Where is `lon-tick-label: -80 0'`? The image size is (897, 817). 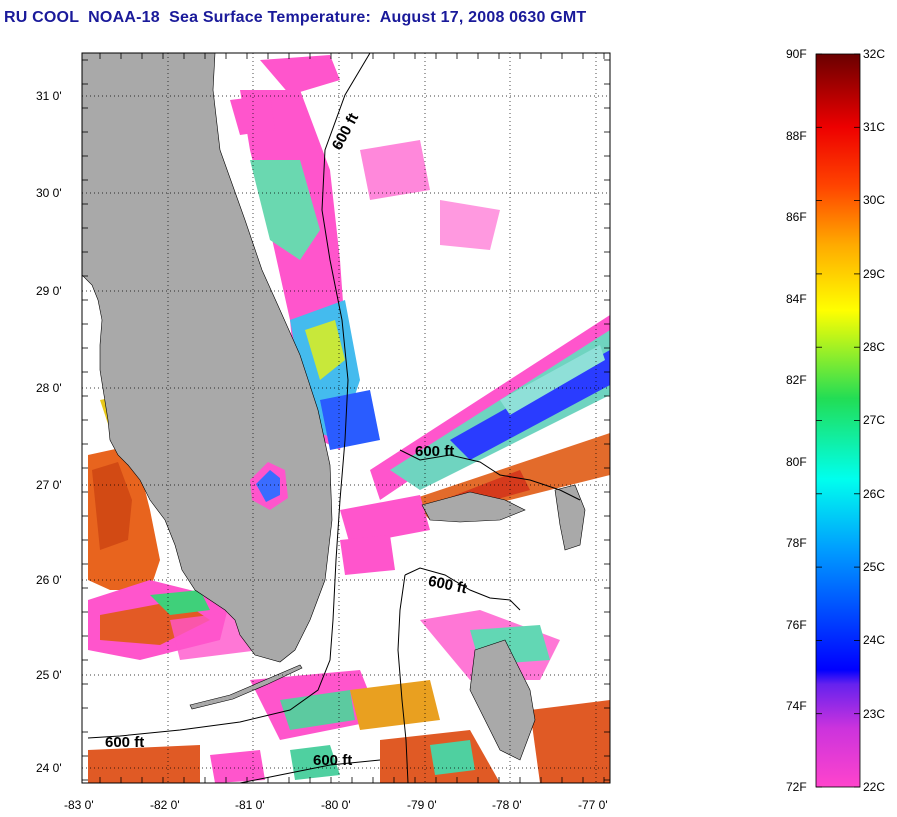
lon-tick-label: -80 0' is located at coordinates (336, 805).